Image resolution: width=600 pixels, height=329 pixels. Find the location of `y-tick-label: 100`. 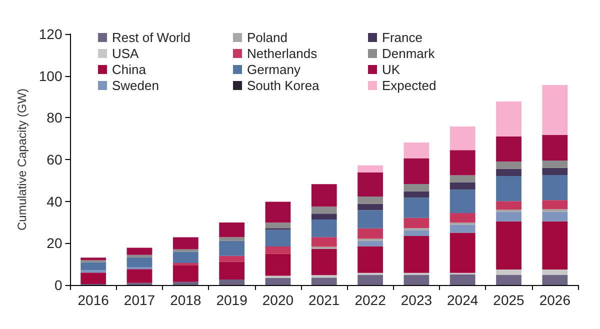

y-tick-label: 100 is located at coordinates (50, 76).